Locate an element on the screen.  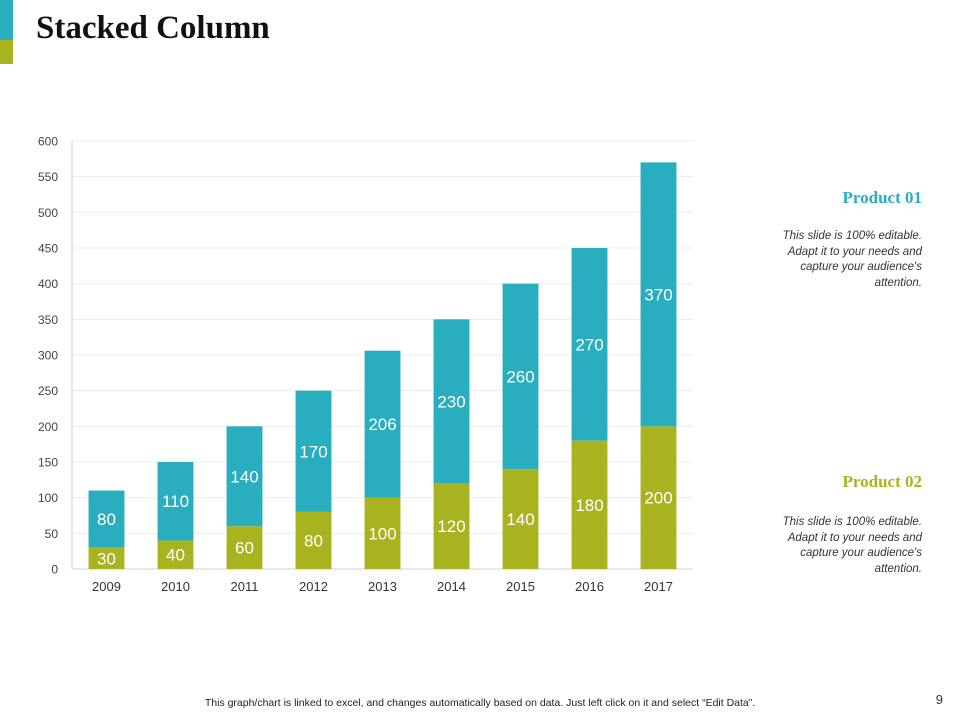
data-label-product-02-2015: 140 is located at coordinates (520, 519).